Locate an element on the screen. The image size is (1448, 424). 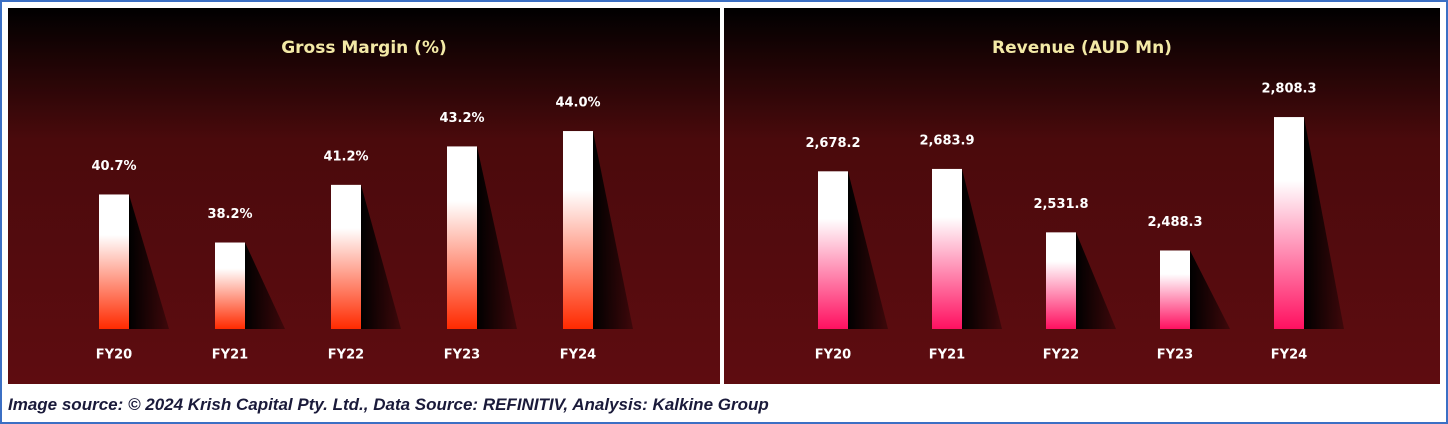
data-label: 2,683.9 is located at coordinates (946, 140).